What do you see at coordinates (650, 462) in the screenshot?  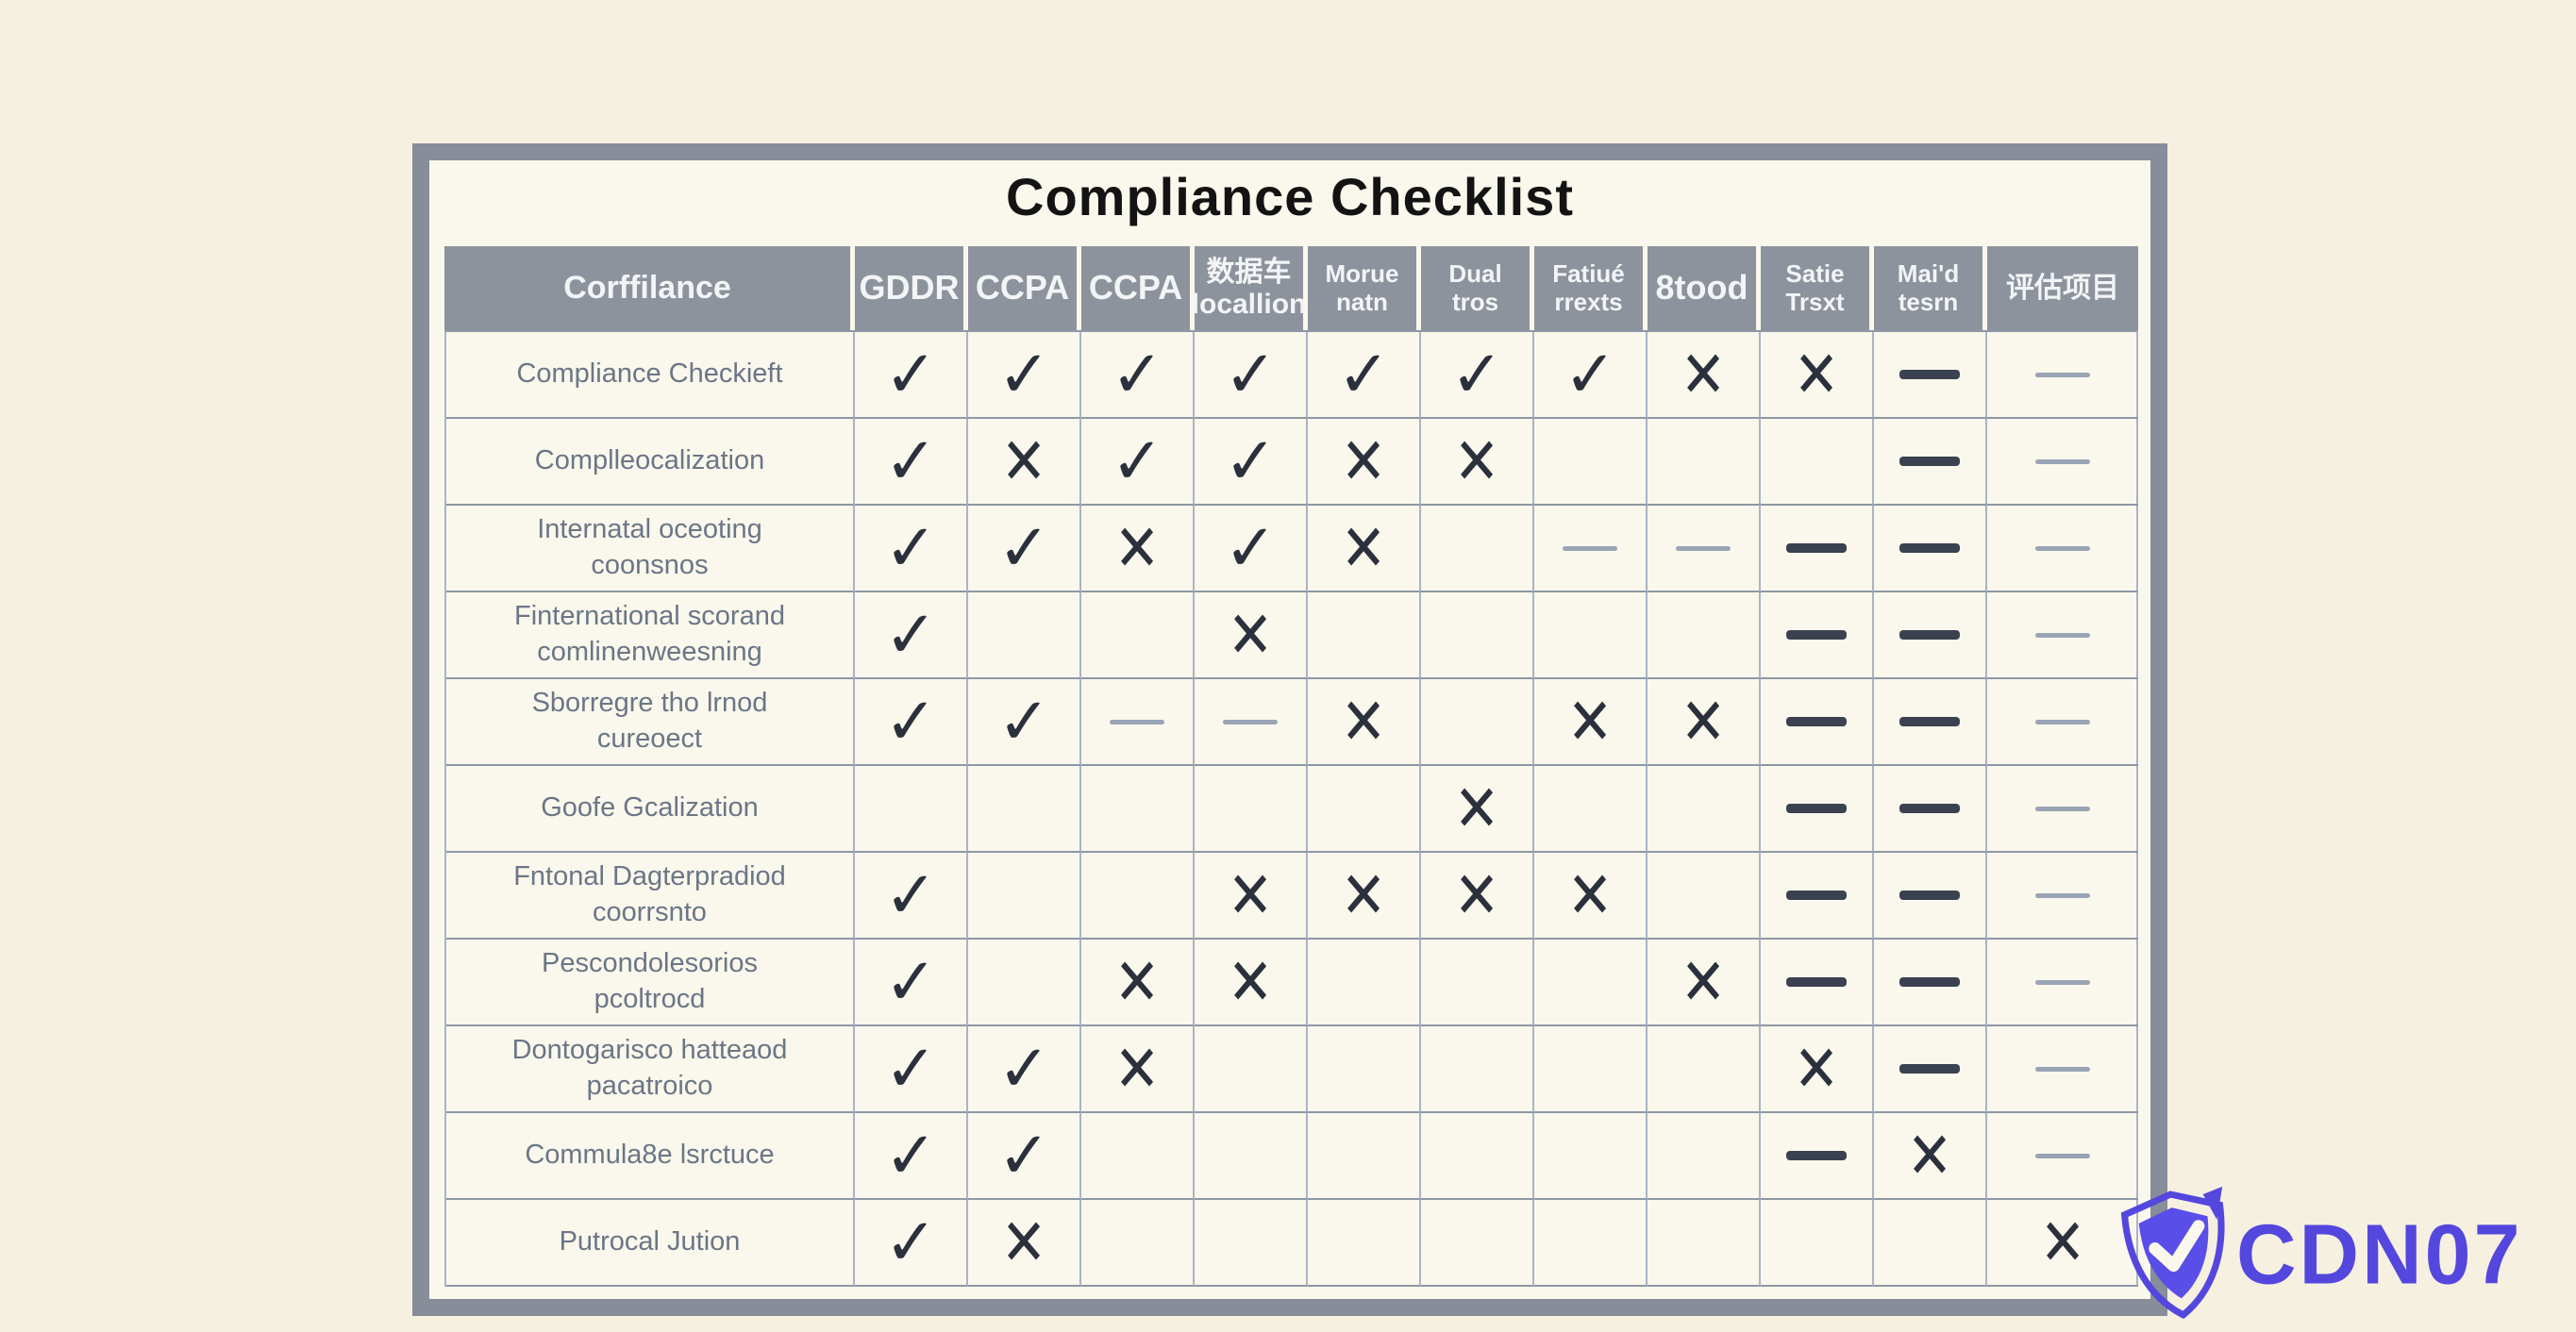 I see `row-label: Complleocalization` at bounding box center [650, 462].